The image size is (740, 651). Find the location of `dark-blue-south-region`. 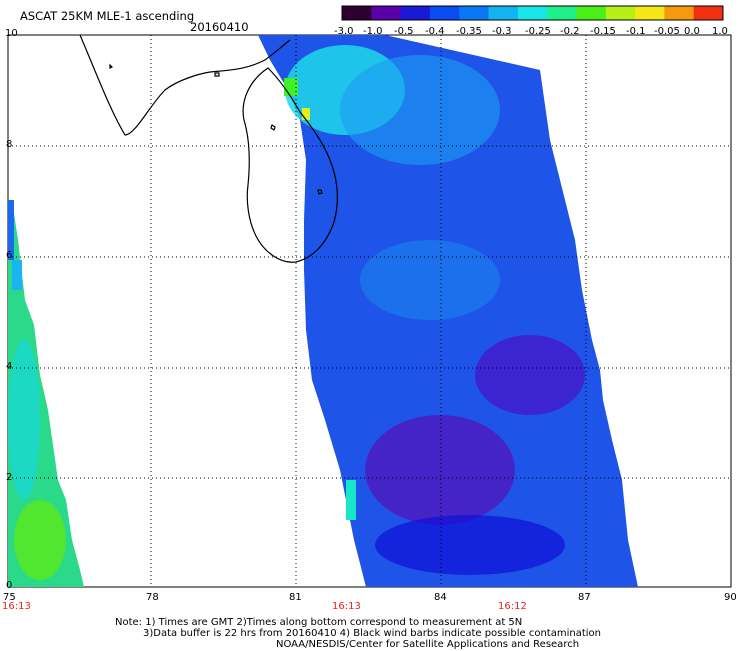

dark-blue-south-region is located at coordinates (470, 545).